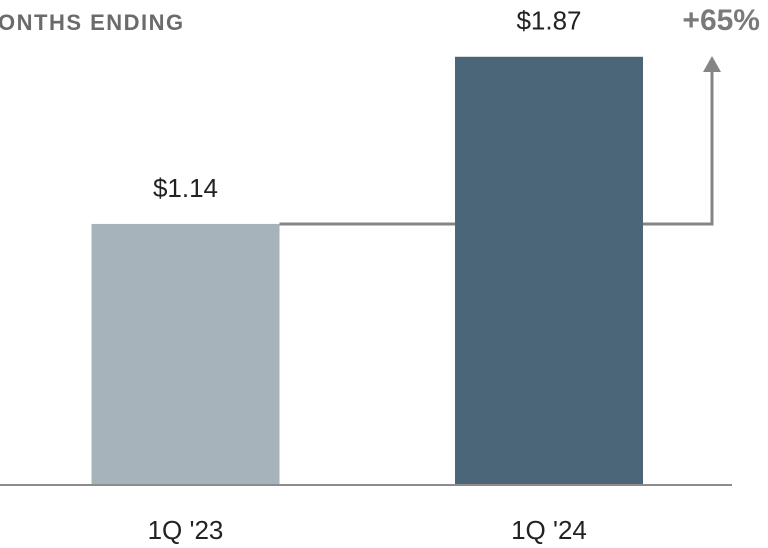 This screenshot has width=768, height=548. What do you see at coordinates (92, 22) in the screenshot?
I see `chart-title: ONTHS ENDING` at bounding box center [92, 22].